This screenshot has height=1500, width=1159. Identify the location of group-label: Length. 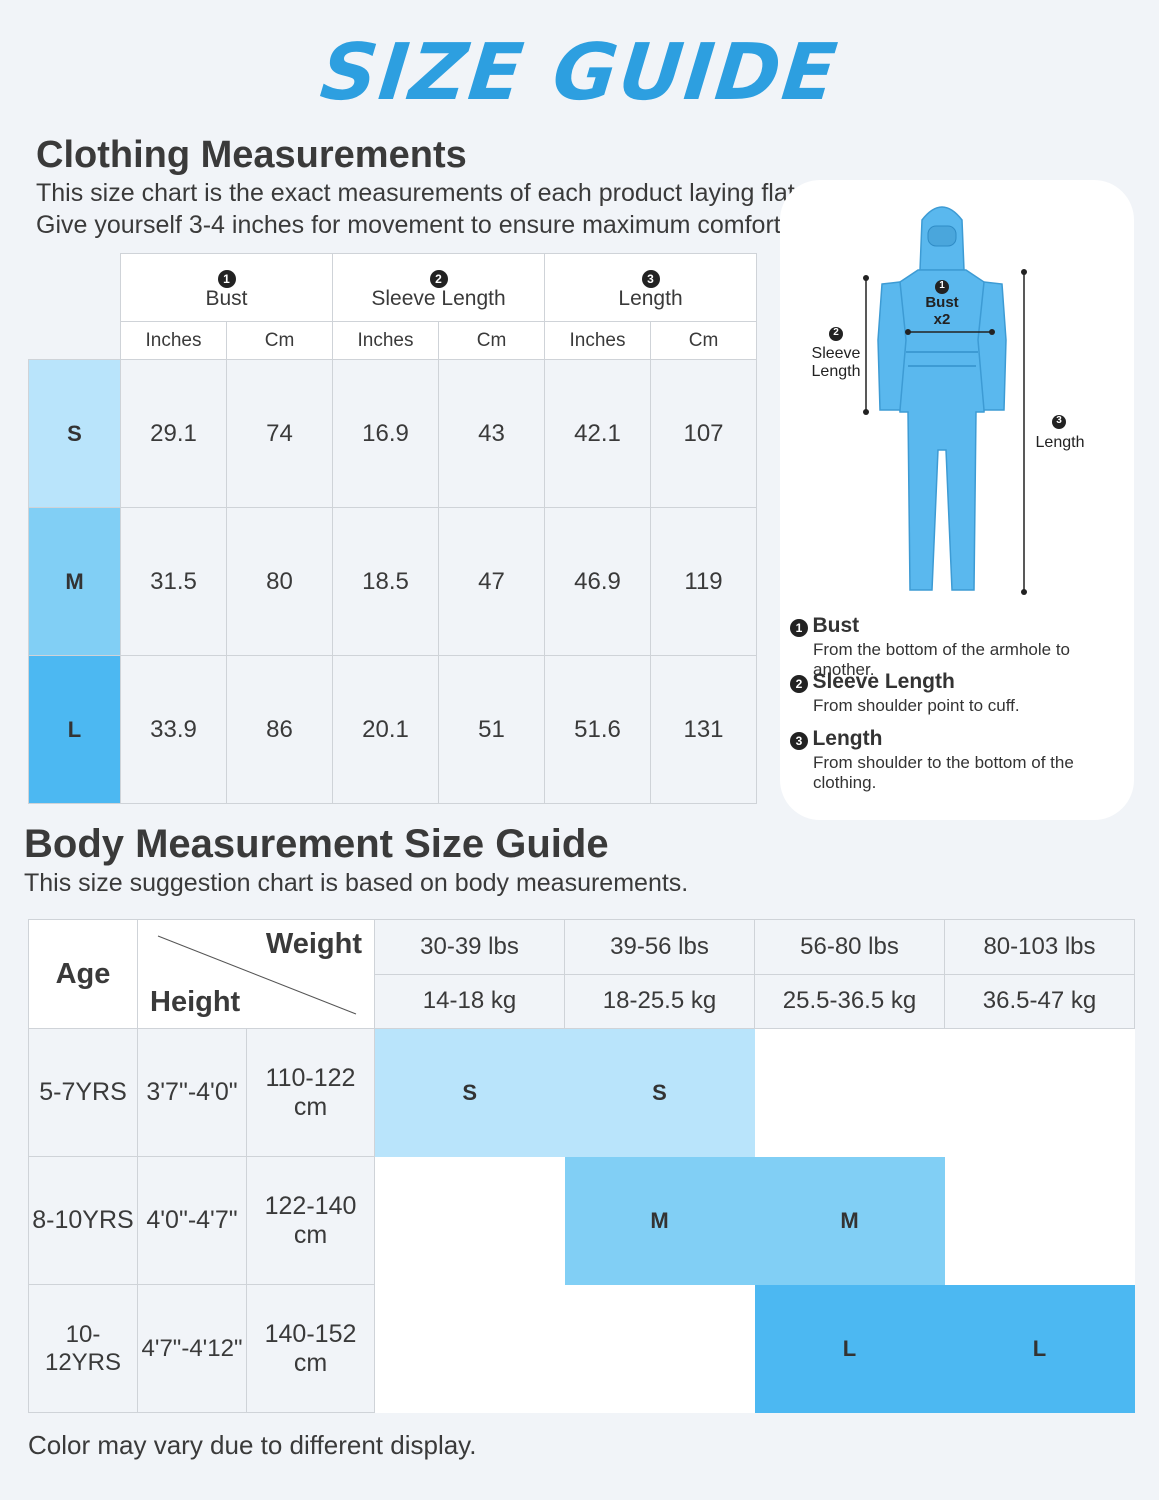
(650, 298).